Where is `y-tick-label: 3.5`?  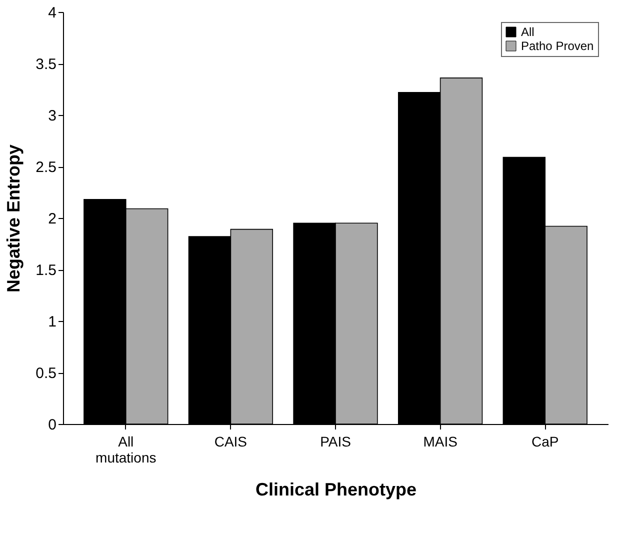 y-tick-label: 3.5 is located at coordinates (46, 64).